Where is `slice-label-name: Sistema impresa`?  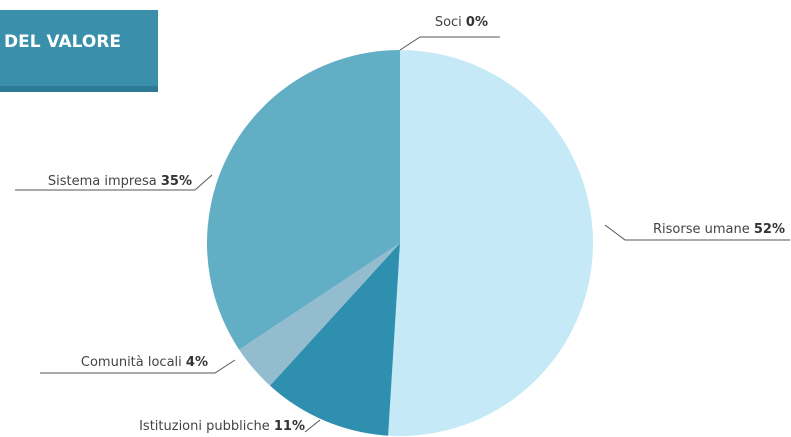
slice-label-name: Sistema impresa is located at coordinates (102, 181).